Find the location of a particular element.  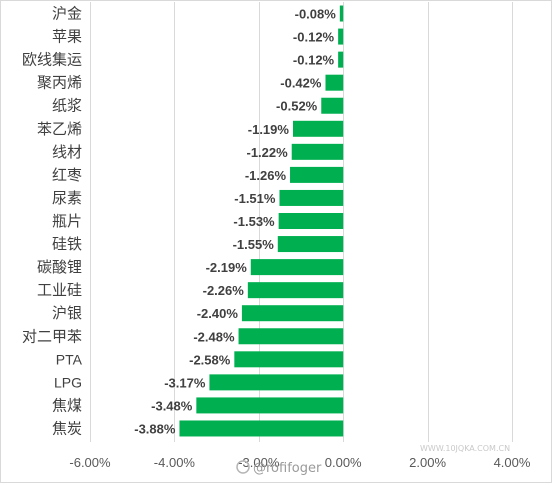

data-label: -2.19% is located at coordinates (227, 267).